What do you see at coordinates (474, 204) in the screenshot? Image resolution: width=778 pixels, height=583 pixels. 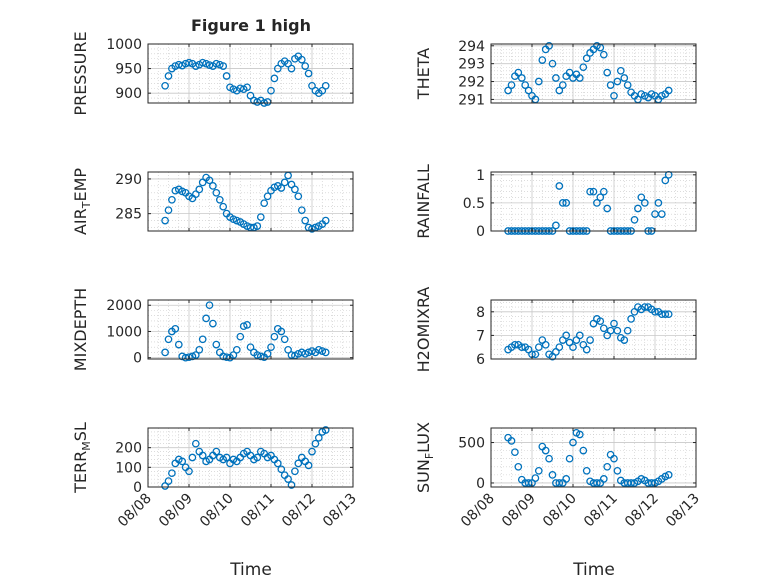 I see `y-tick-label: 0.5` at bounding box center [474, 204].